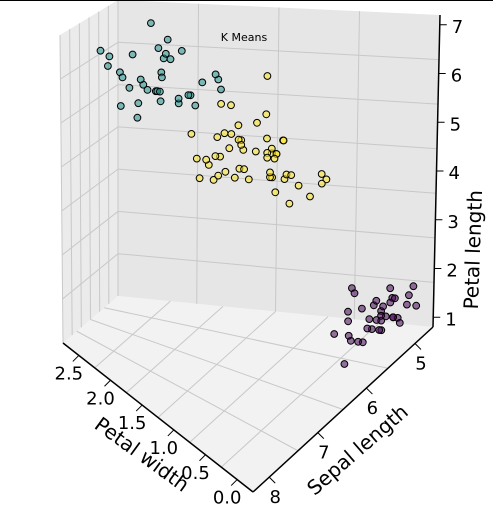 Image resolution: width=493 pixels, height=522 pixels. I want to click on x-tick-label: 1.5, so click(132, 423).